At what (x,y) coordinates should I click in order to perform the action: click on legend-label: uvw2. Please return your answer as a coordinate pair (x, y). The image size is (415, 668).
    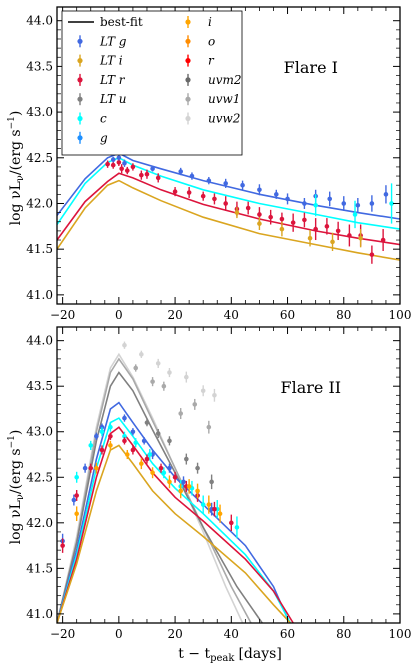
    Looking at the image, I should click on (224, 119).